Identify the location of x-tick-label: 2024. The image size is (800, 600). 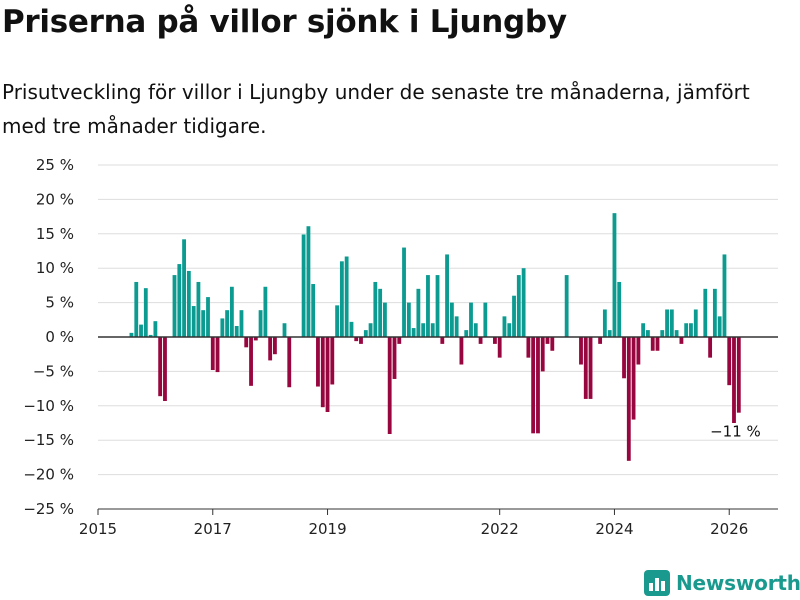
(614, 529).